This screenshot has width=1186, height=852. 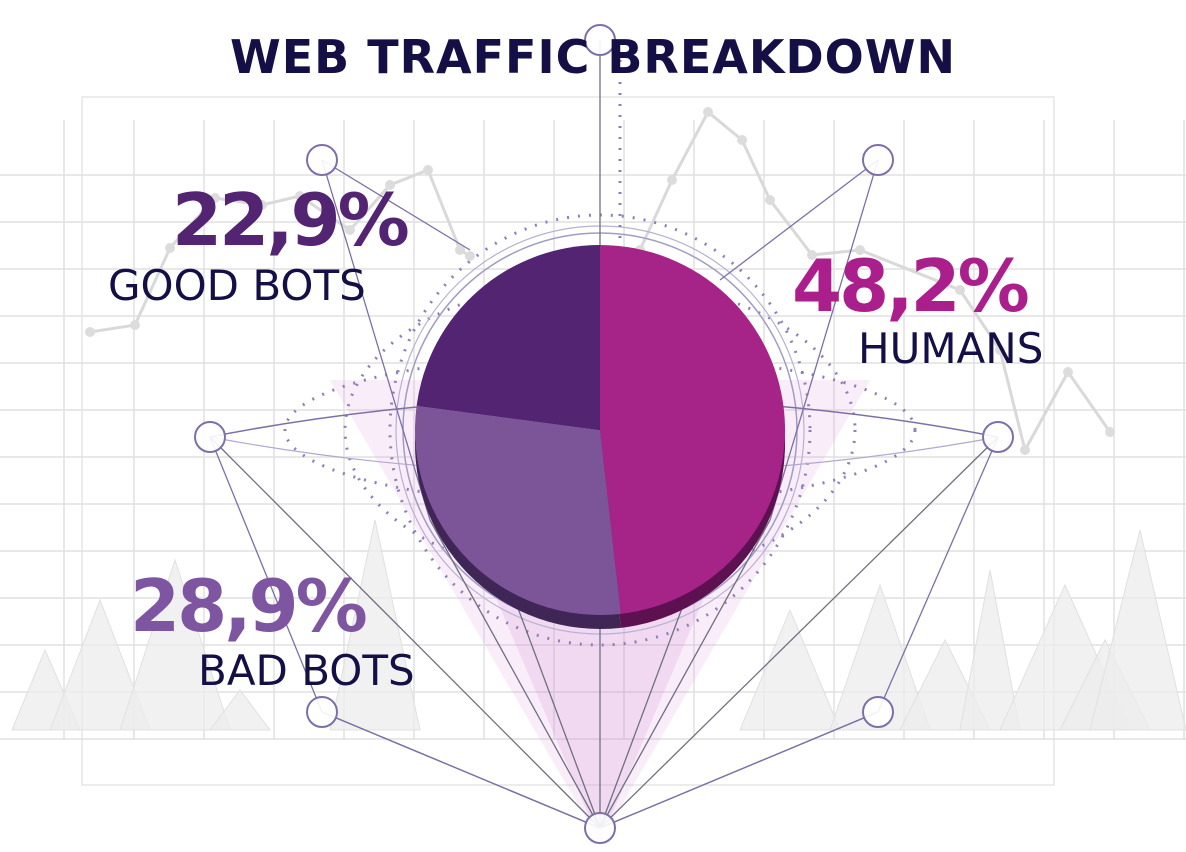 I want to click on pie-slices, so click(x=600, y=430).